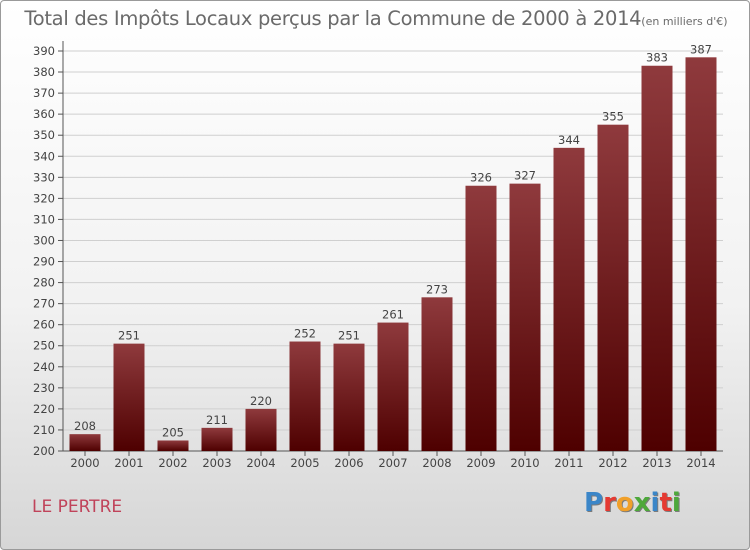 The image size is (750, 550). I want to click on data-label: 327, so click(525, 176).